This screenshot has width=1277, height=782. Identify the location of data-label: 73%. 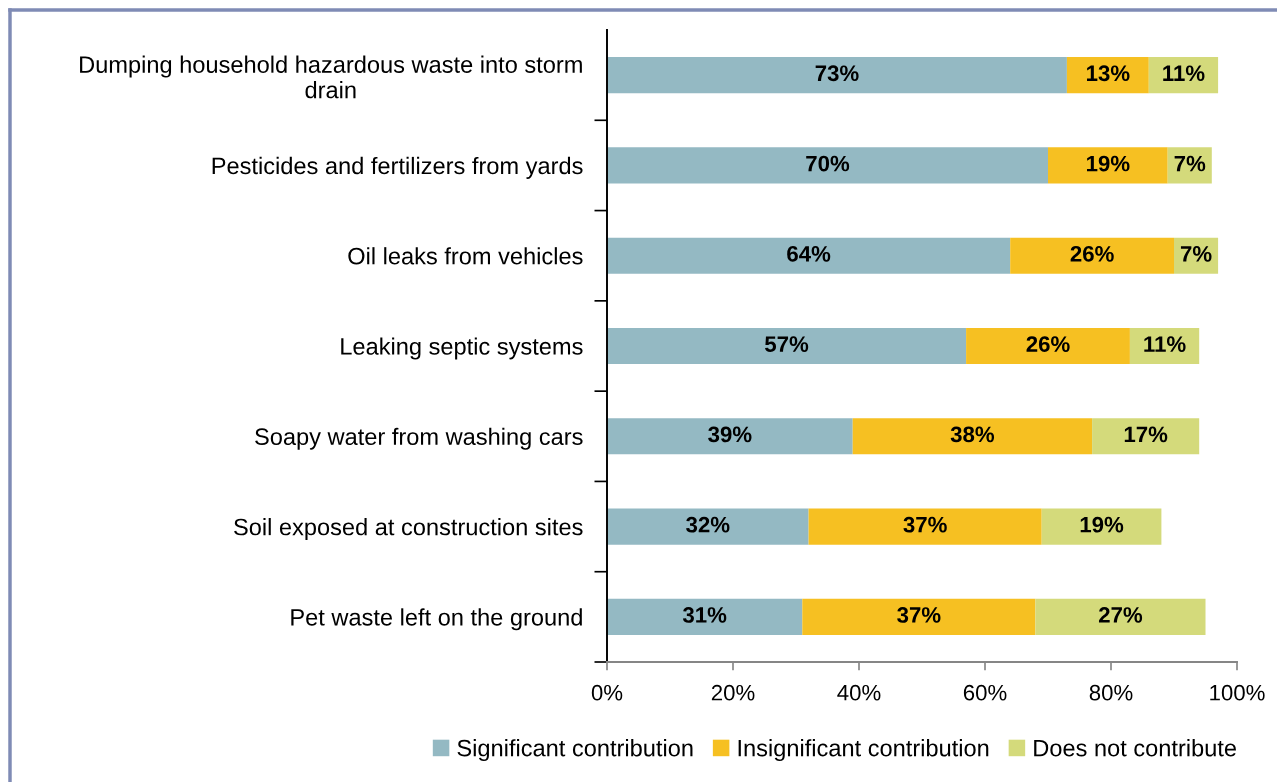
(837, 73).